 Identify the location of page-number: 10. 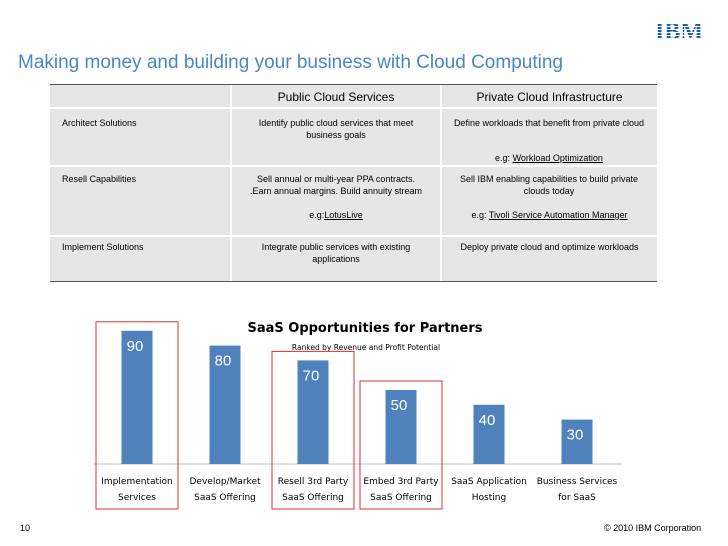
(25, 528).